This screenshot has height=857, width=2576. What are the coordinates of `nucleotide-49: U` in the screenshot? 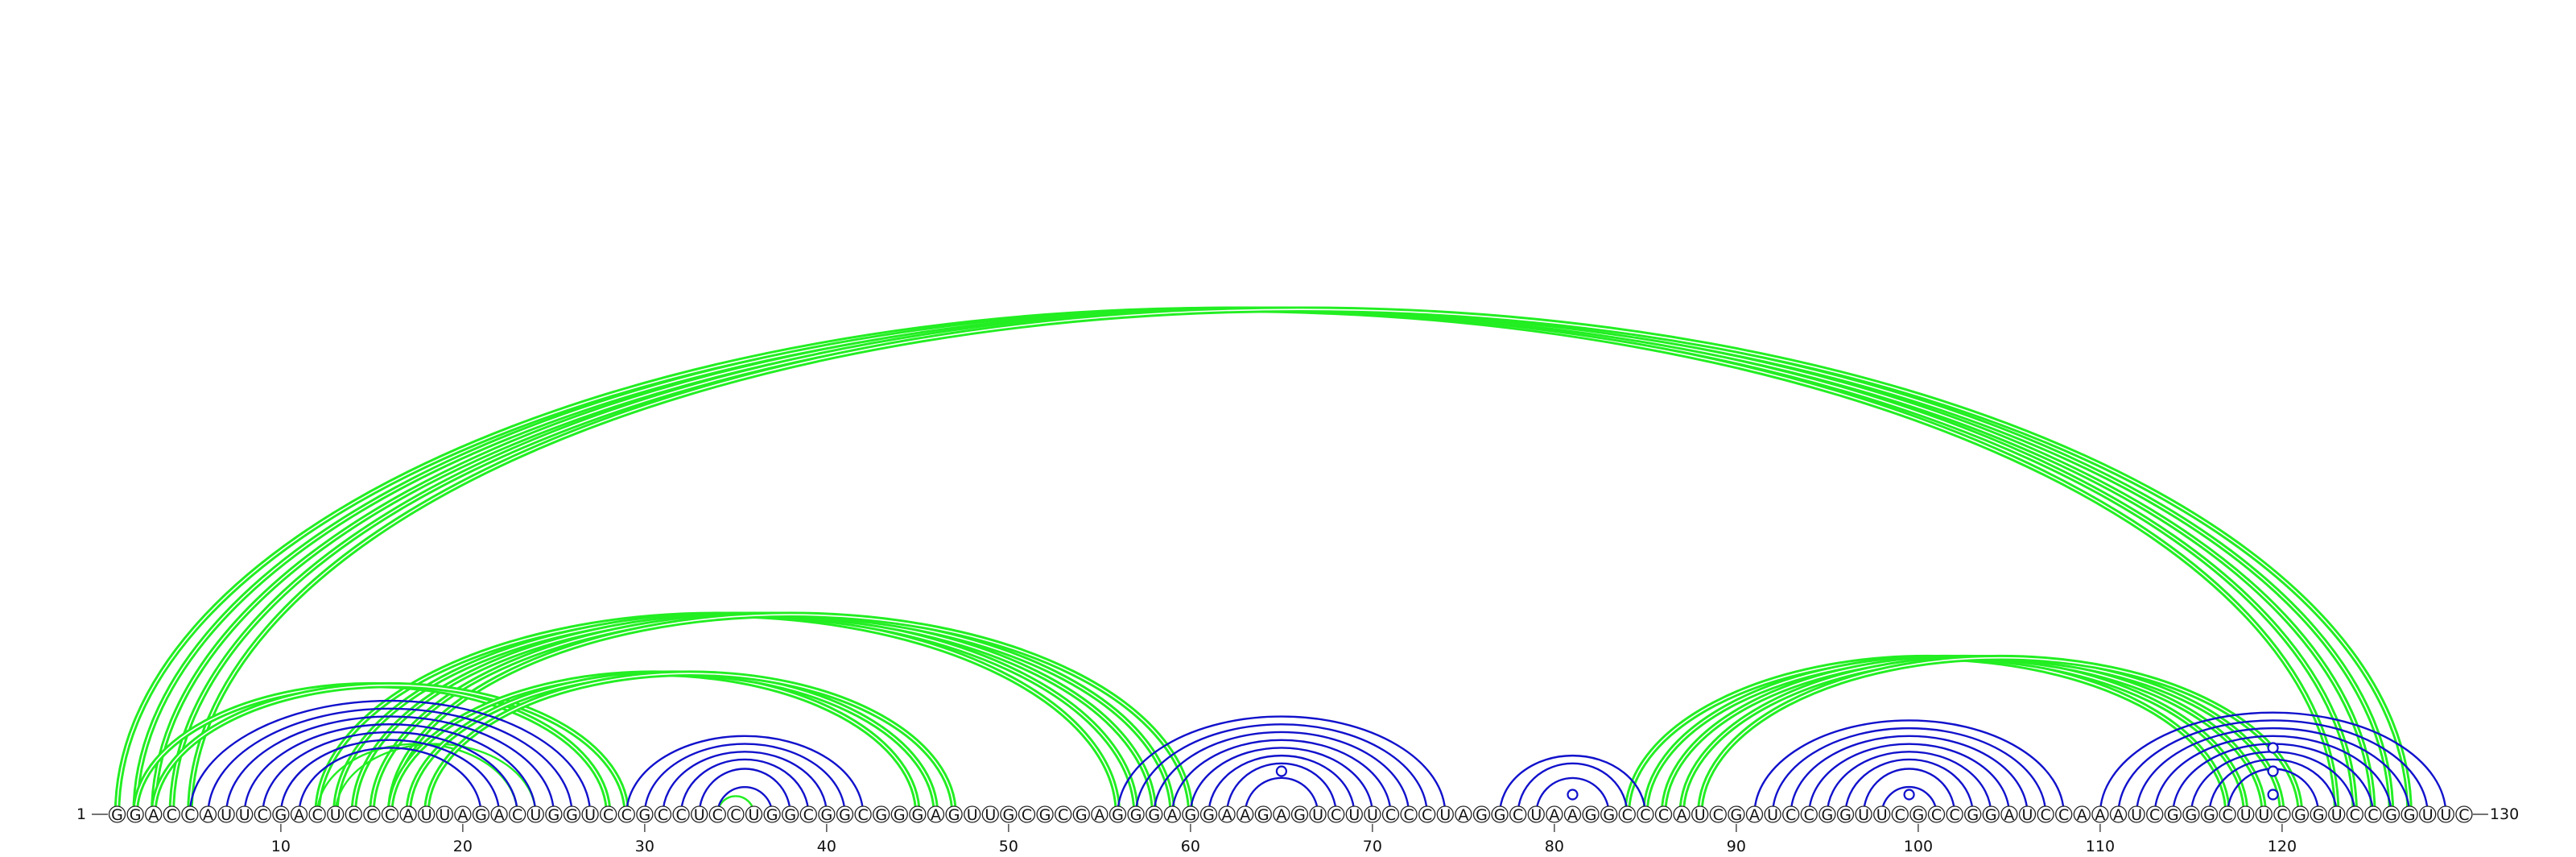 It's located at (990, 814).